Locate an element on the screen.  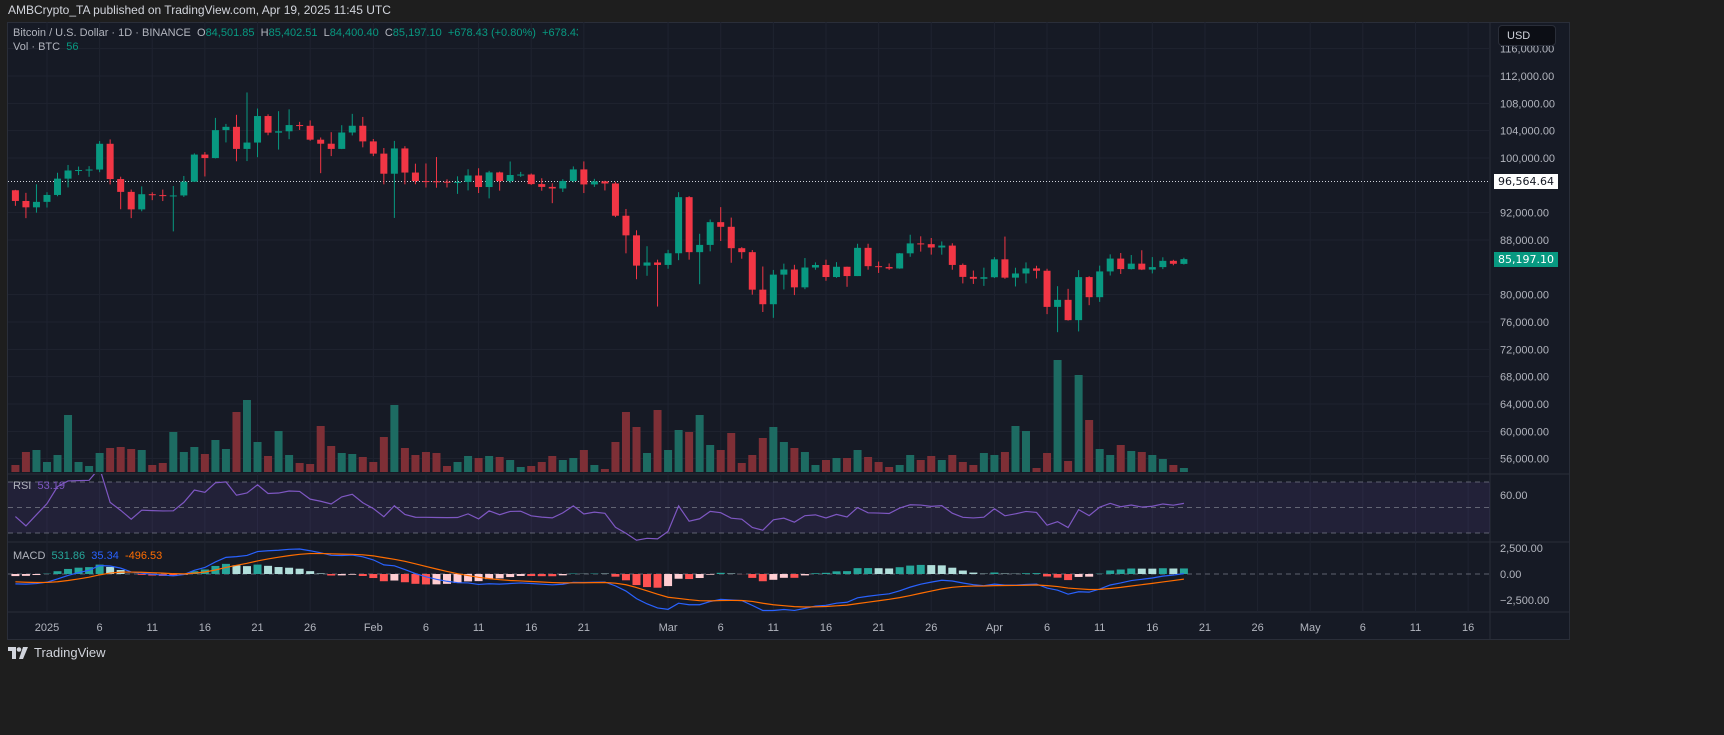
rsi-pane is located at coordinates (749, 504).